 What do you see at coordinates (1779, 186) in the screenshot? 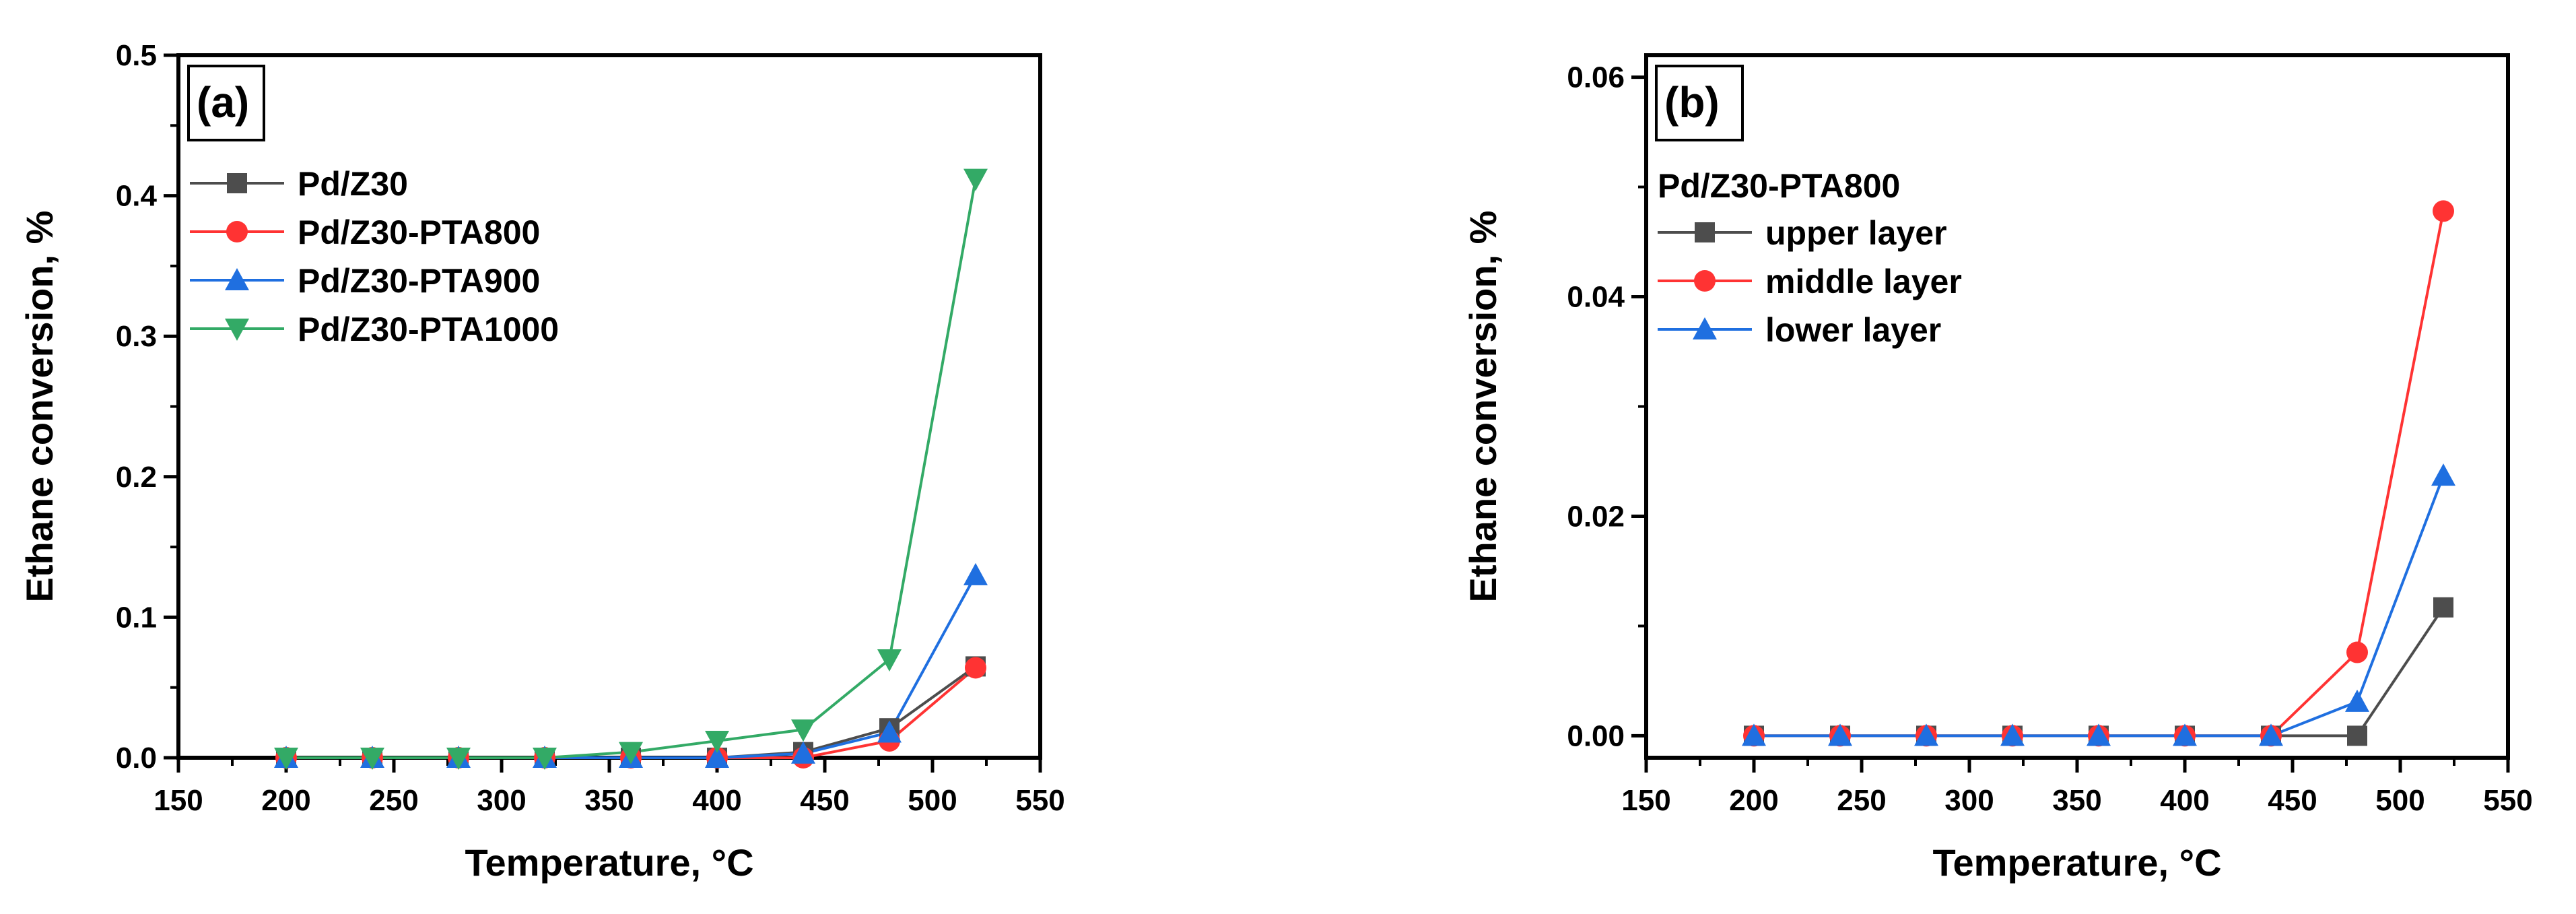
I see `legend-title: Pd/Z30-PTA800` at bounding box center [1779, 186].